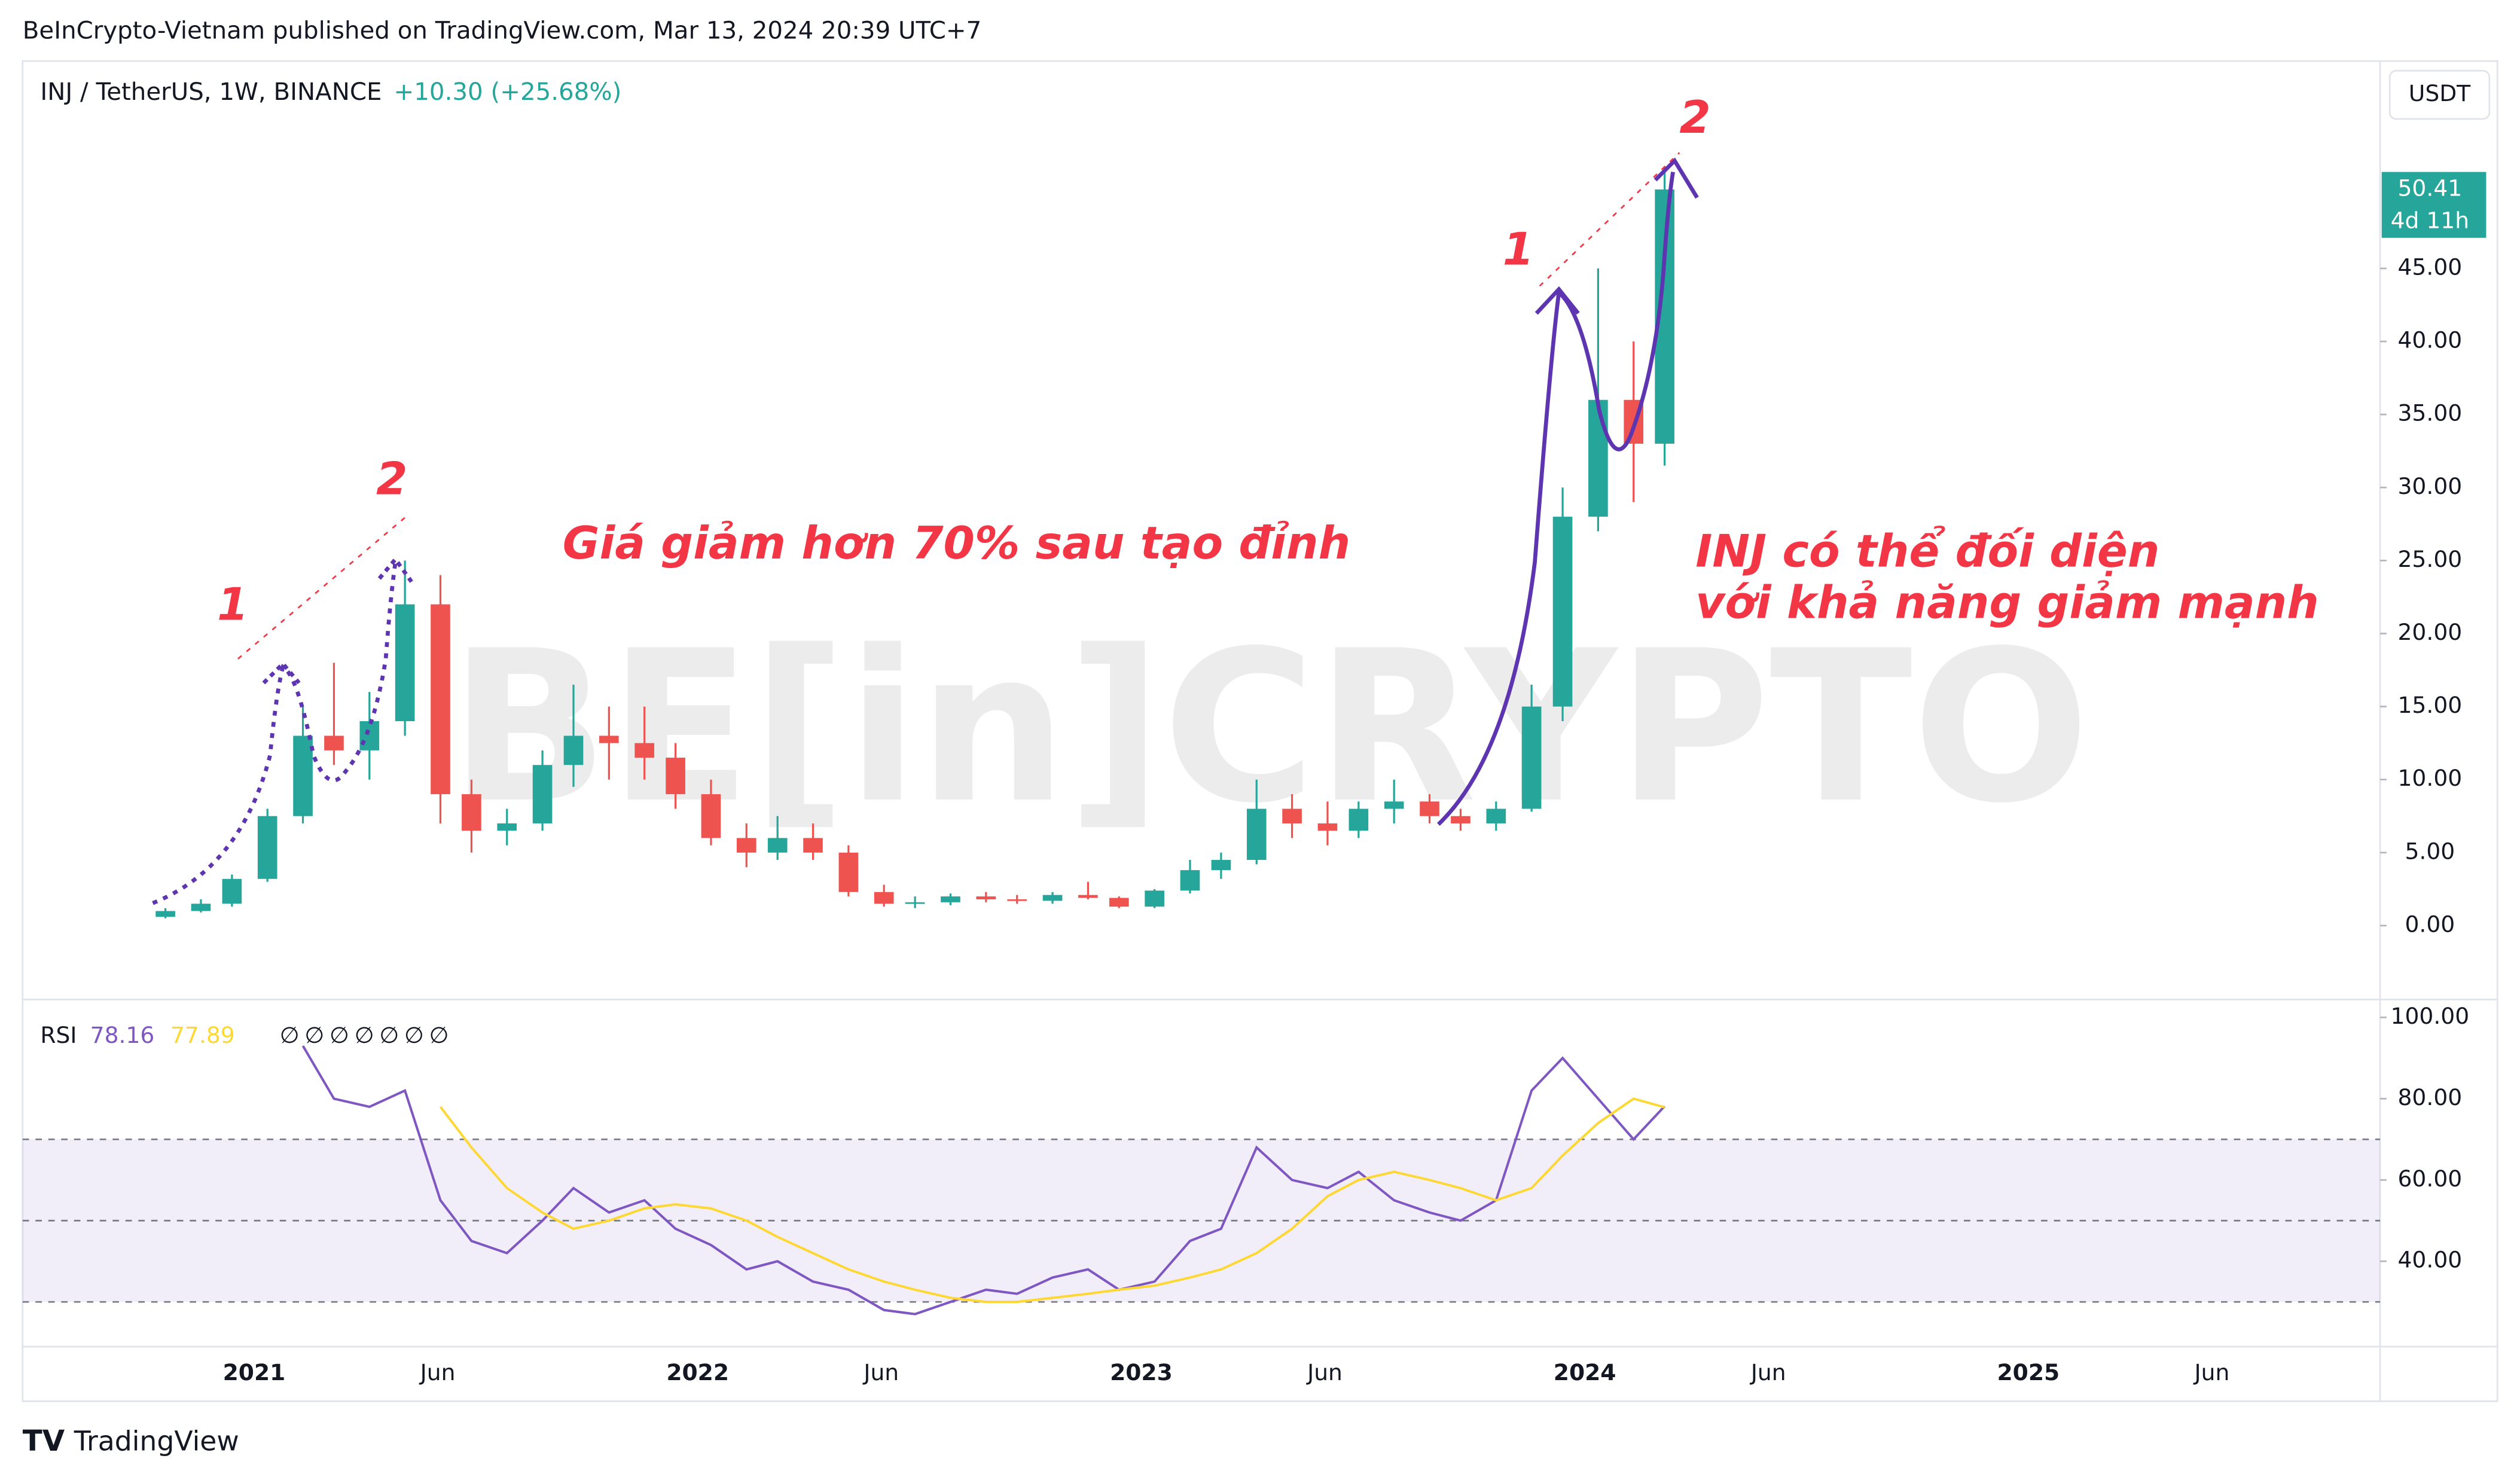  I want to click on dotted-pattern, so click(275, 733).